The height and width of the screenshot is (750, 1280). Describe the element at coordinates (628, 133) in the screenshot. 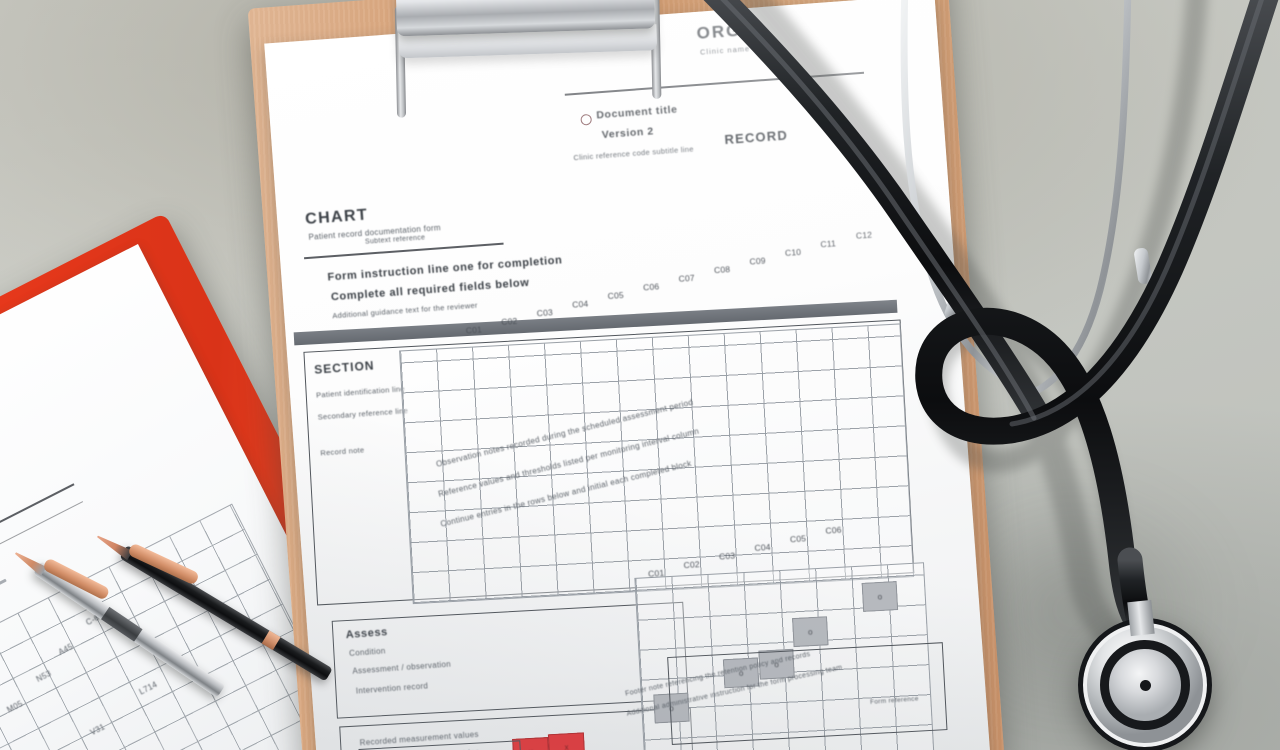

I see `form-meta-line-2: Version 2` at that location.